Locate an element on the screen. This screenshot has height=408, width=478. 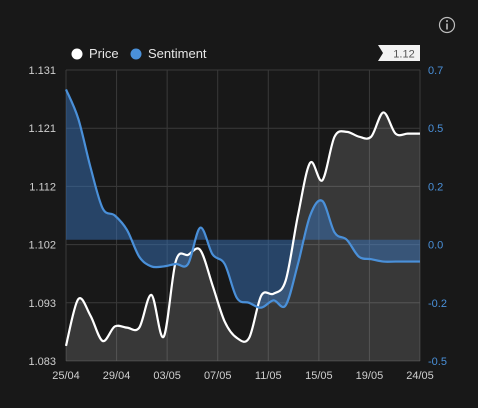
legend: Price Sentiment is located at coordinates (139, 53).